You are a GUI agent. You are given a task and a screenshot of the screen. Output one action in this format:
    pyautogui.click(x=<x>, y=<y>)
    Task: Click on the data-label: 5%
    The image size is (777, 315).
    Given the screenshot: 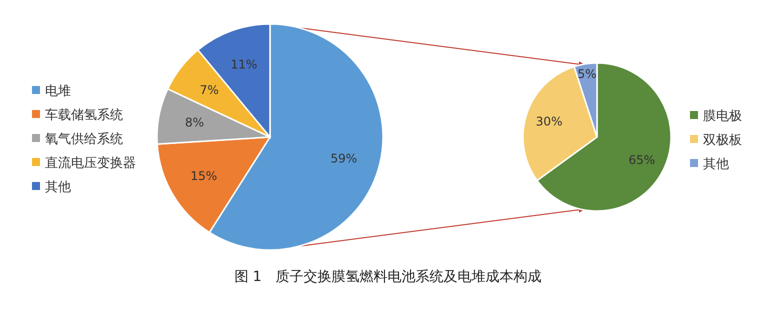 What is the action you would take?
    pyautogui.click(x=587, y=74)
    